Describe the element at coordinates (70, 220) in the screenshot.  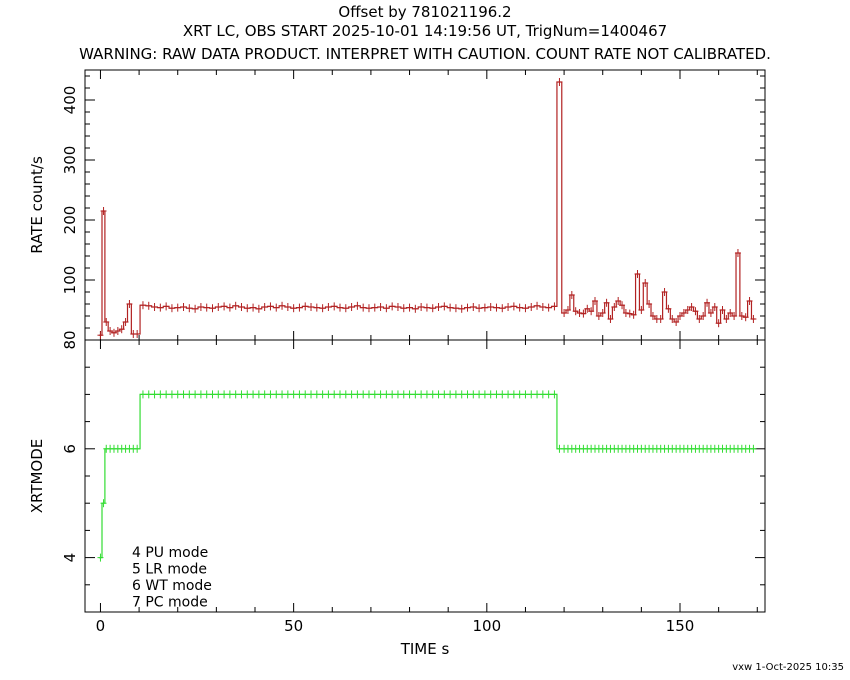
I see `y-tick-label: 200` at that location.